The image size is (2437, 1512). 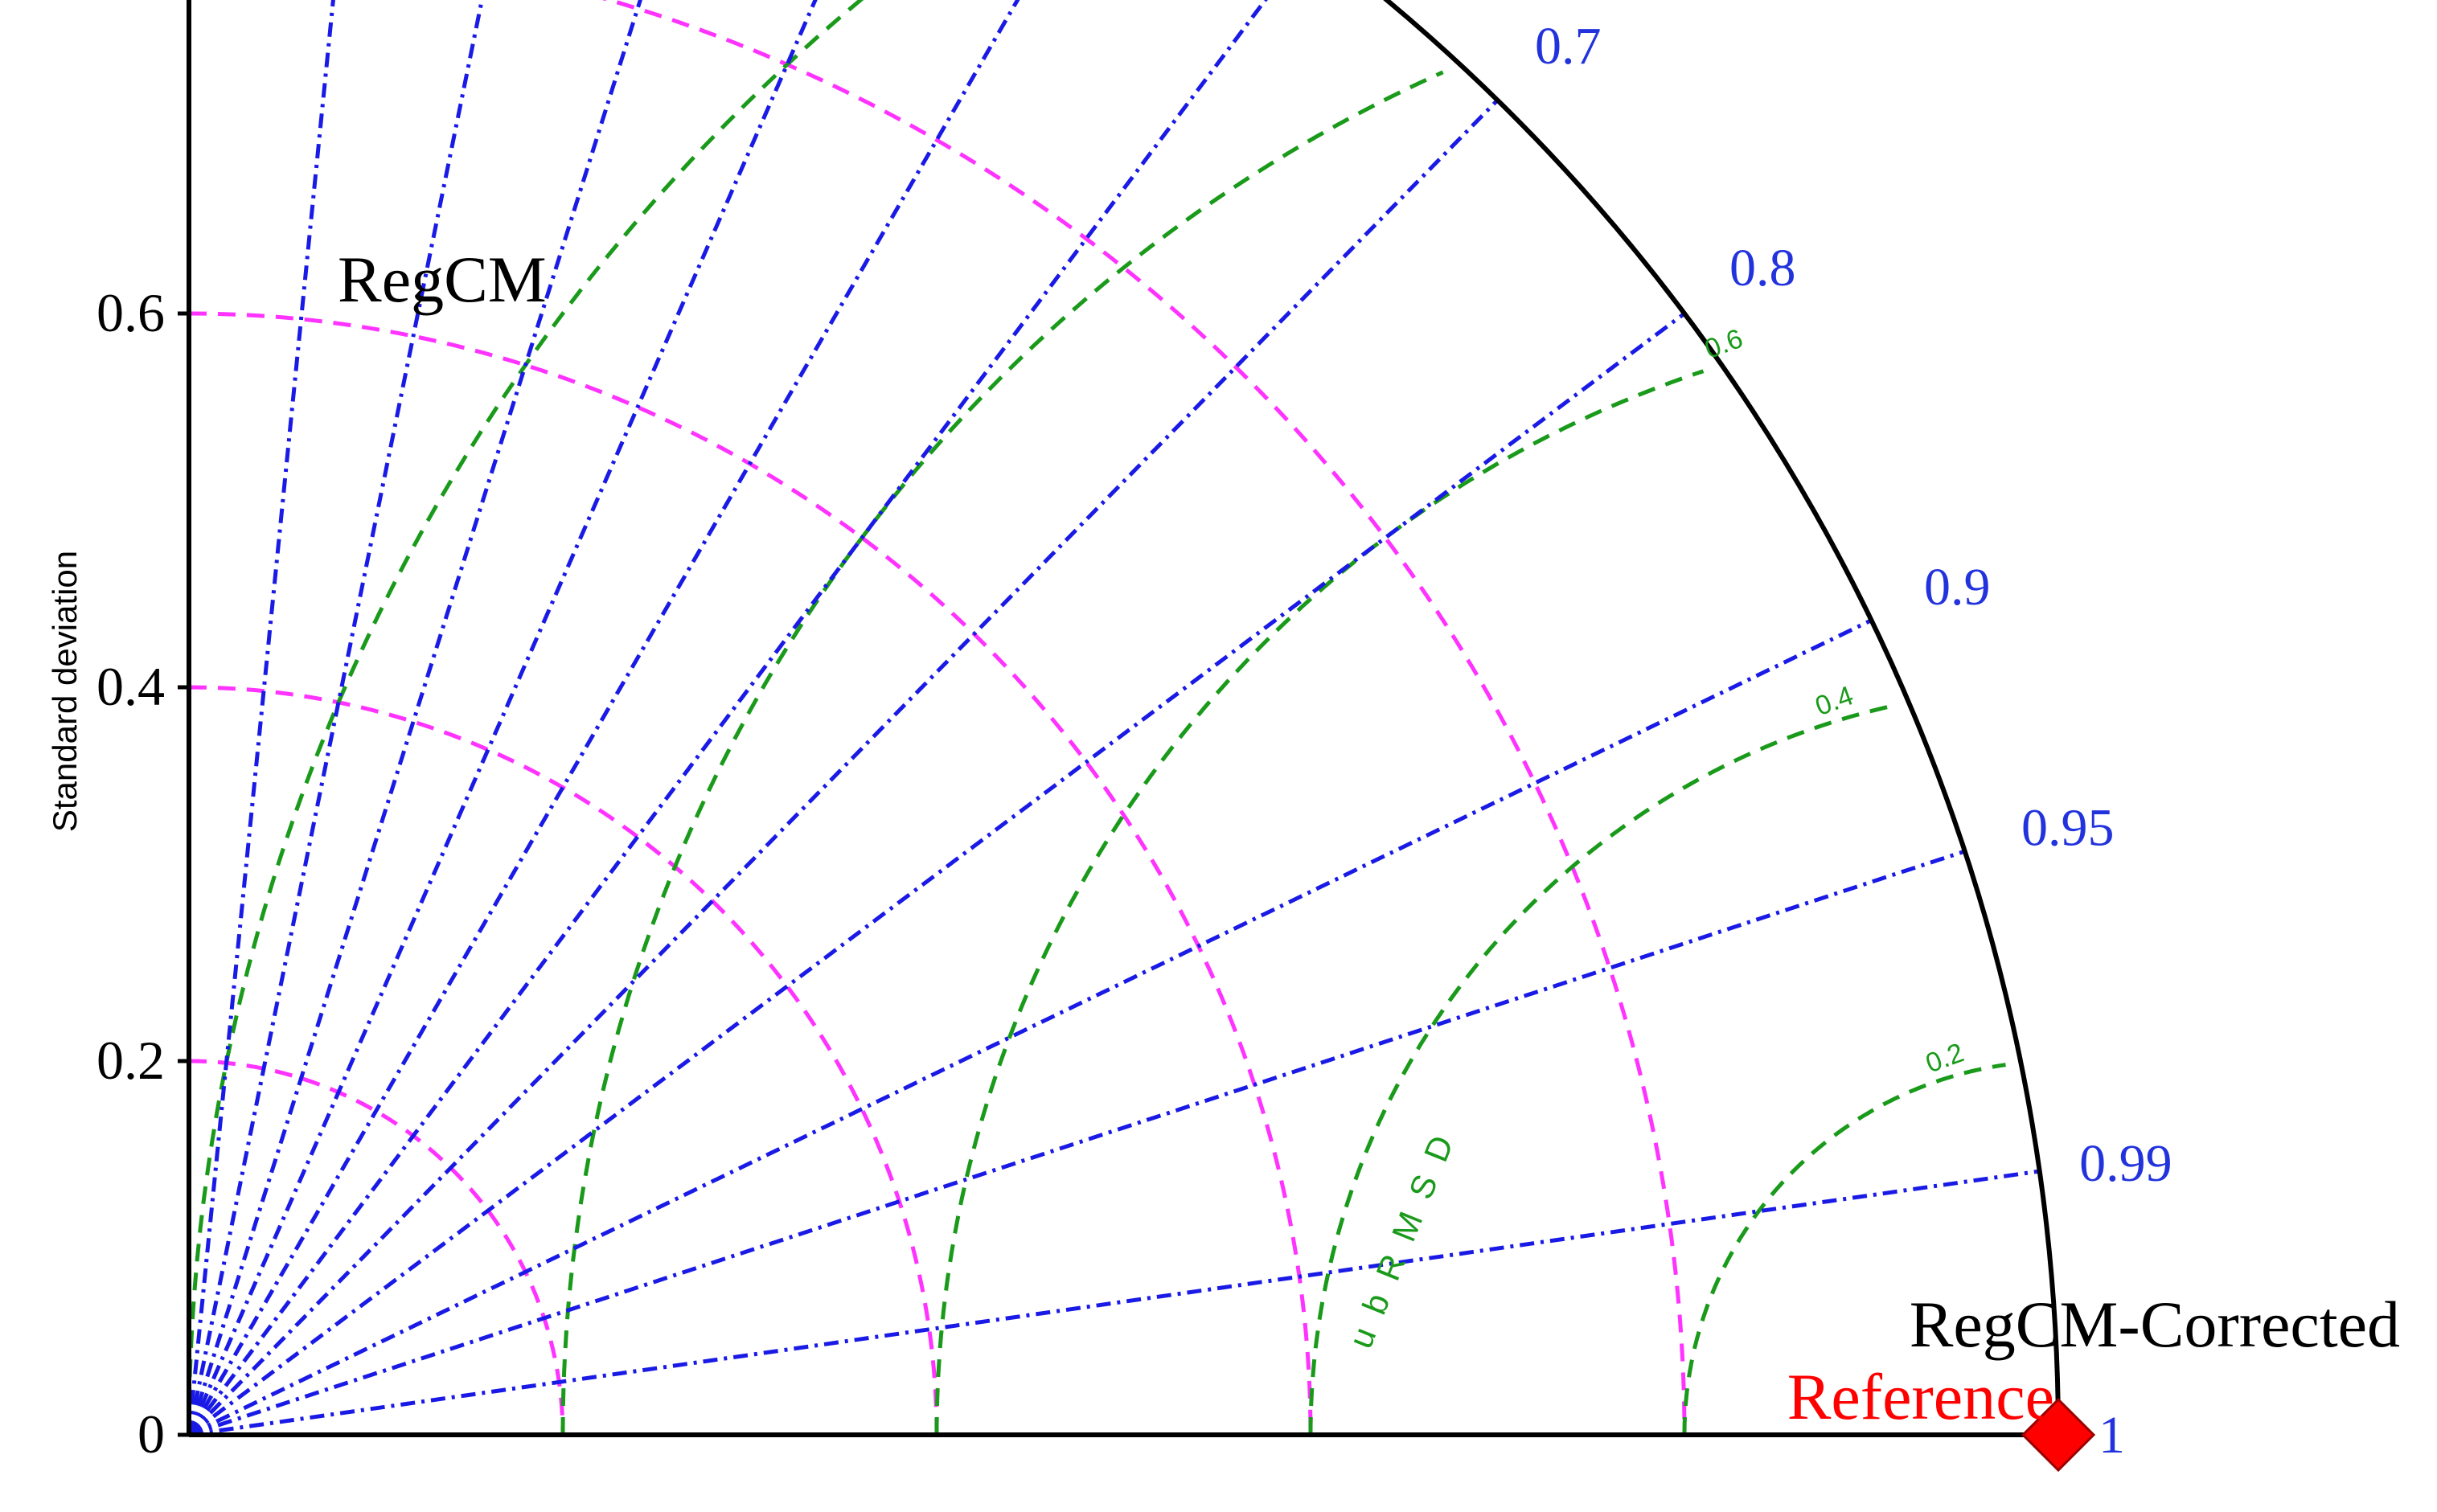 What do you see at coordinates (2155, 1324) in the screenshot?
I see `point-label-regcm-corrected: RegCM-Corrected` at bounding box center [2155, 1324].